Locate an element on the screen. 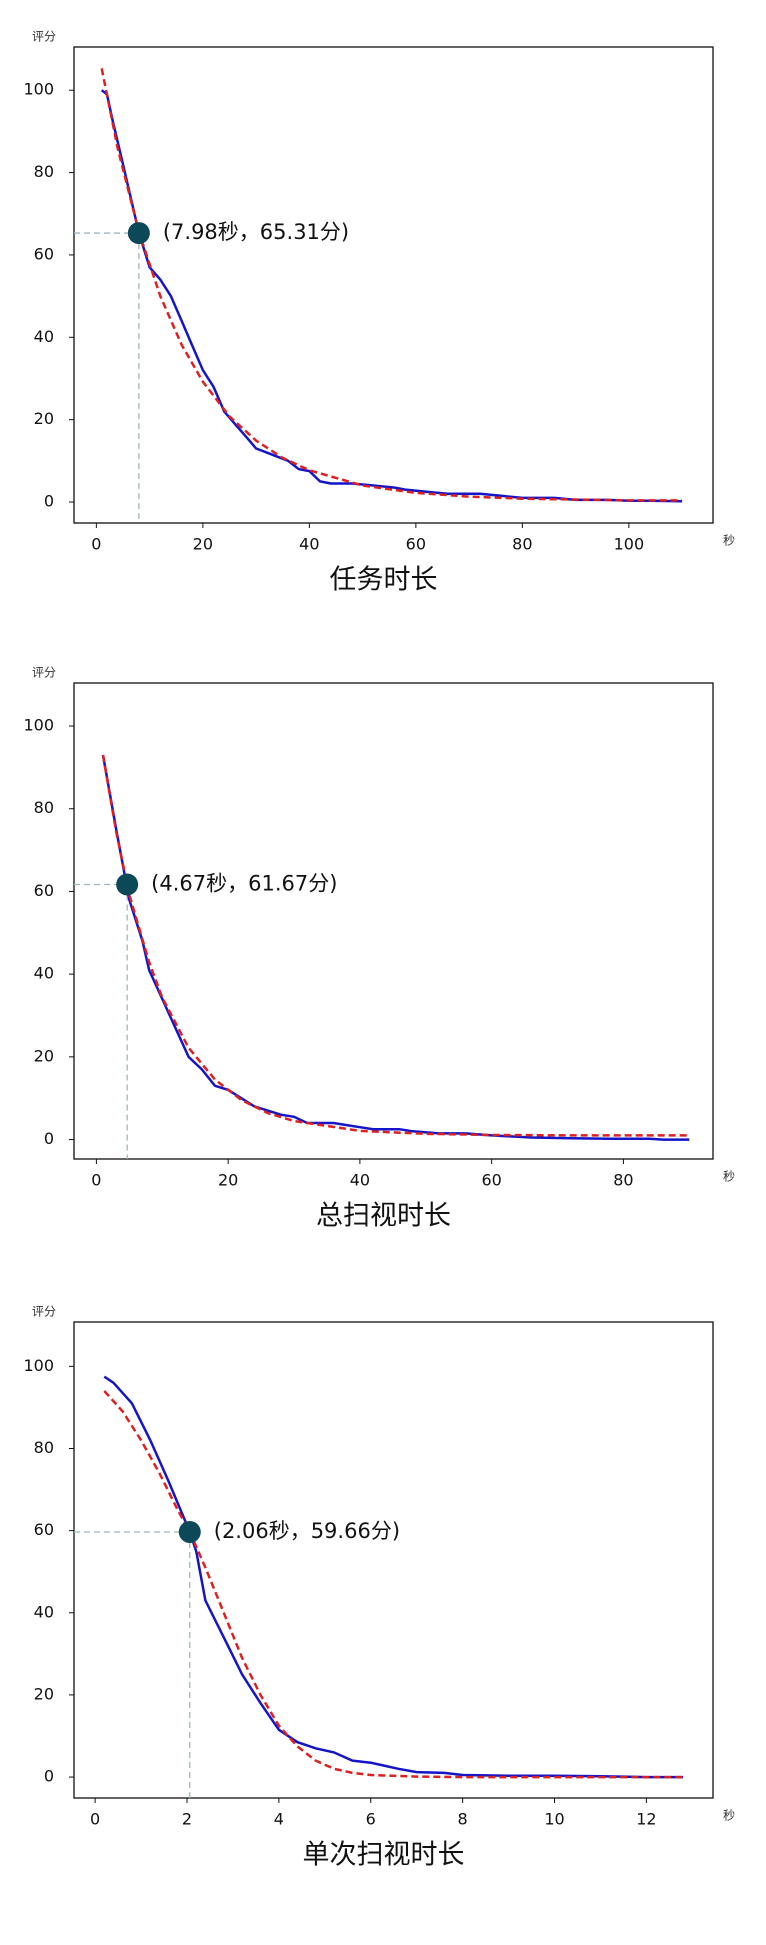  chart-caption: 任务时长 is located at coordinates (384, 580).